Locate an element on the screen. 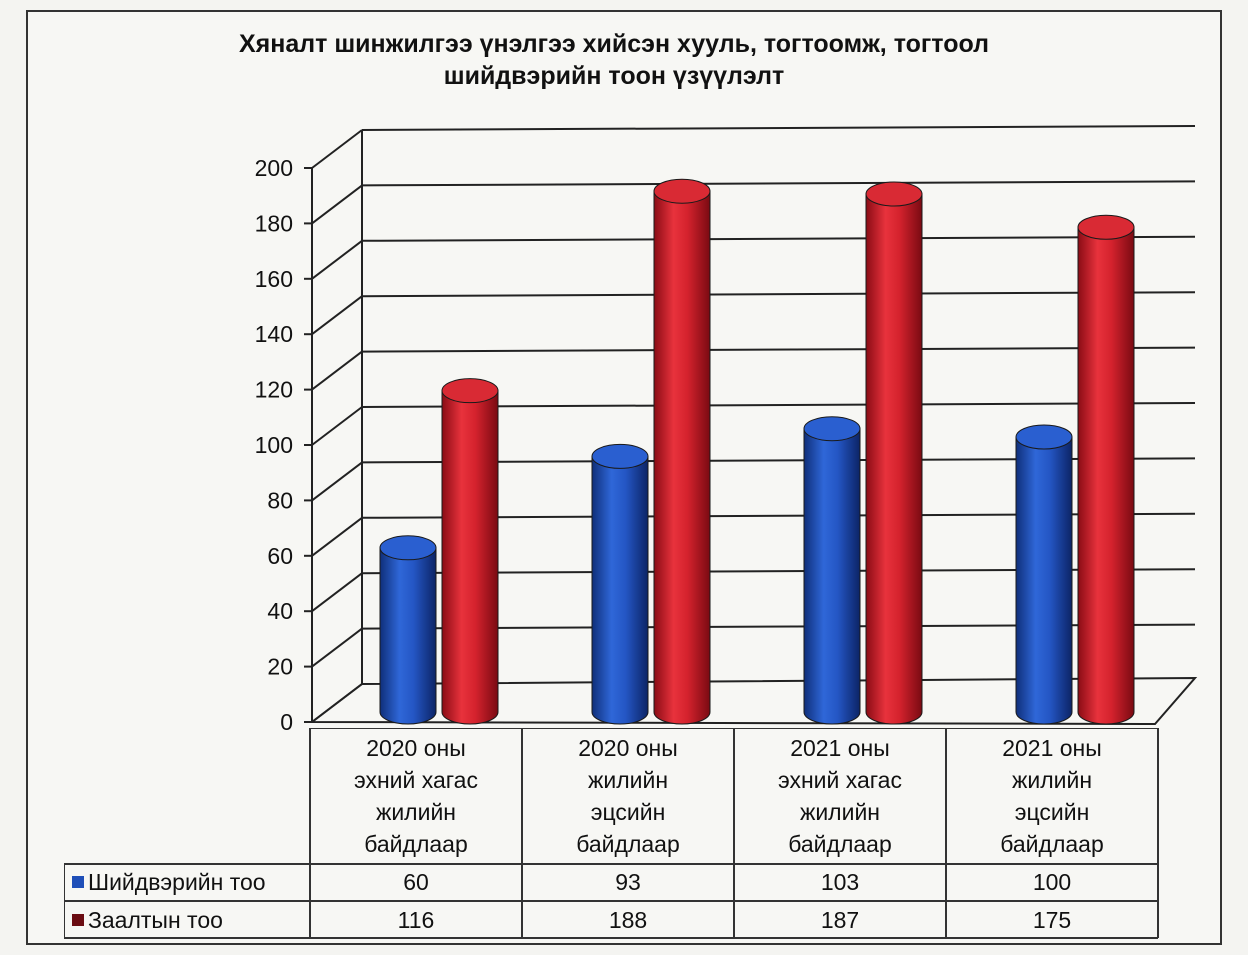  value-cell: 187 is located at coordinates (840, 919).